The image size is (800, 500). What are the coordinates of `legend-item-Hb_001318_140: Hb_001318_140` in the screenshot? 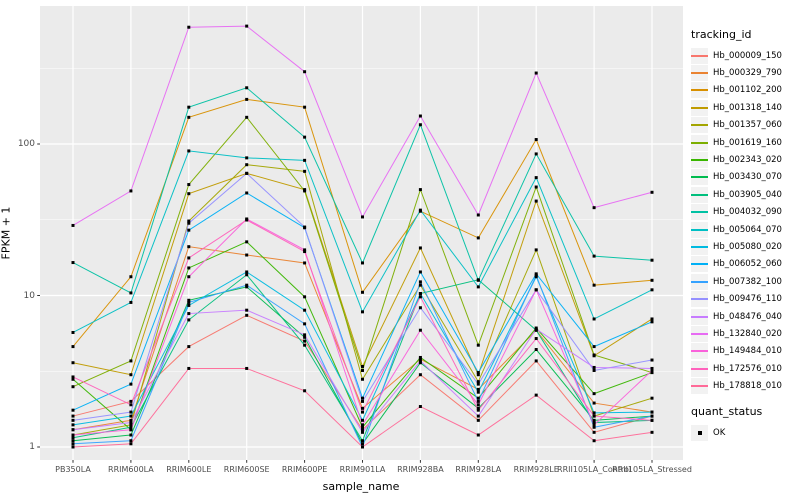 It's located at (745, 107).